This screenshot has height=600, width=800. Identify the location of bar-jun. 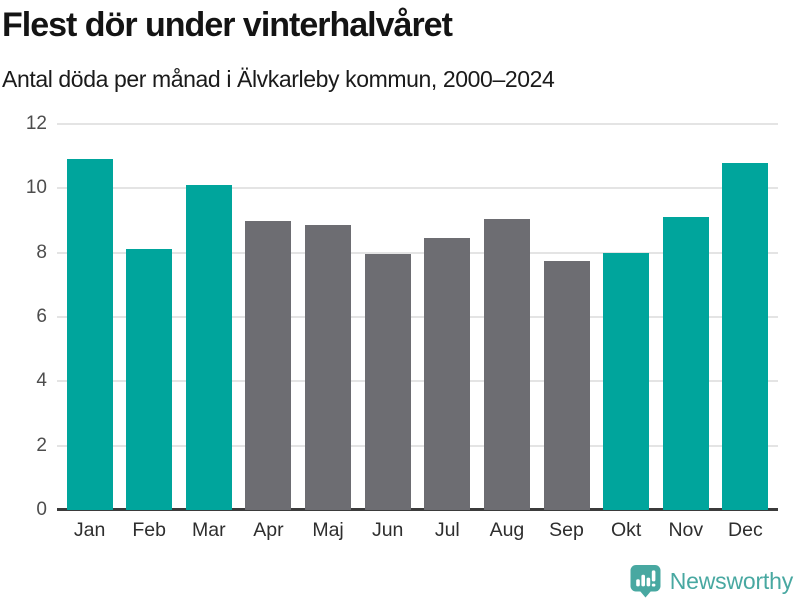
(387, 382).